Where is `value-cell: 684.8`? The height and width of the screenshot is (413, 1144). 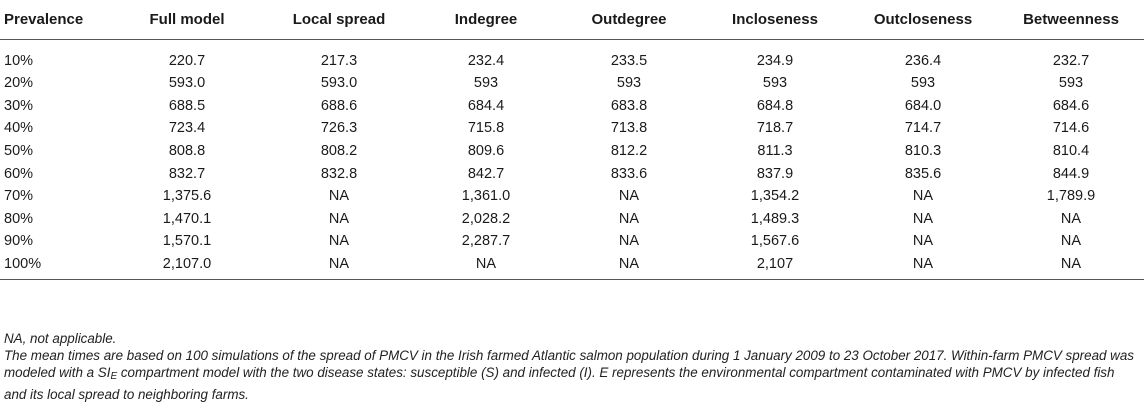
value-cell: 684.8 is located at coordinates (775, 105).